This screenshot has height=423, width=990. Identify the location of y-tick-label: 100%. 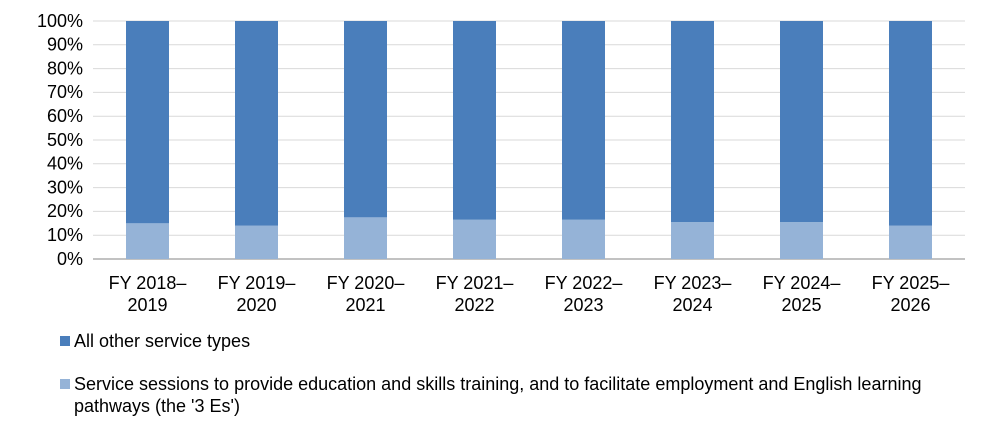
(60, 21).